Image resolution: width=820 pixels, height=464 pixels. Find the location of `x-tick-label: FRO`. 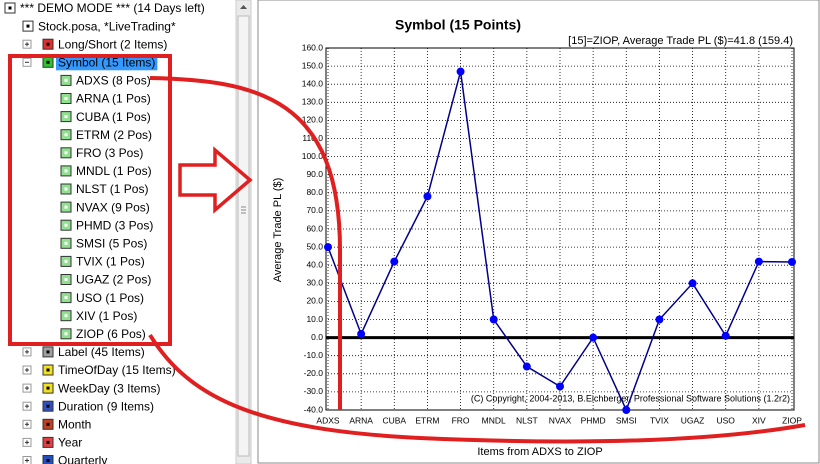

x-tick-label: FRO is located at coordinates (461, 420).